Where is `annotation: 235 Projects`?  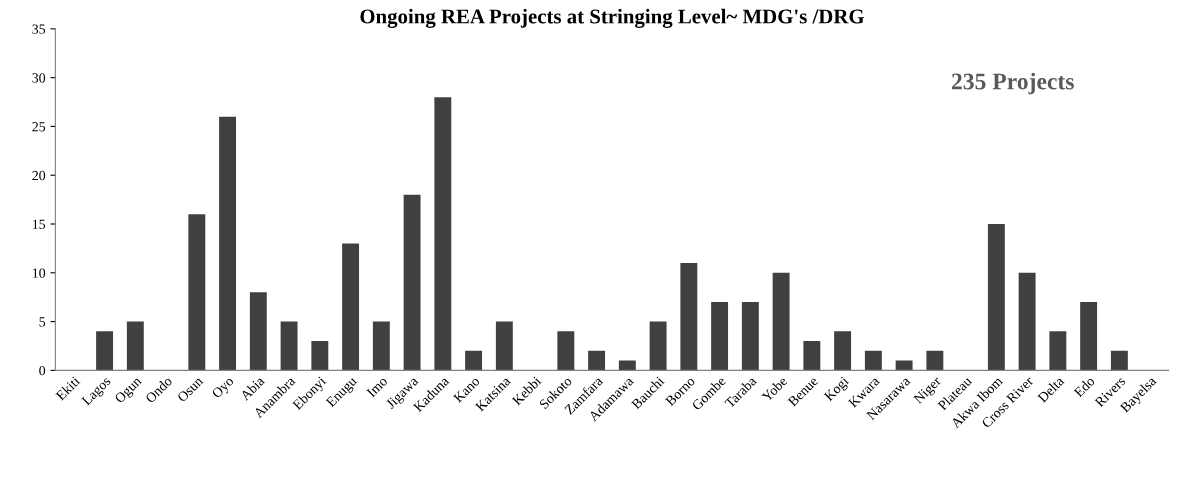 annotation: 235 Projects is located at coordinates (1012, 83).